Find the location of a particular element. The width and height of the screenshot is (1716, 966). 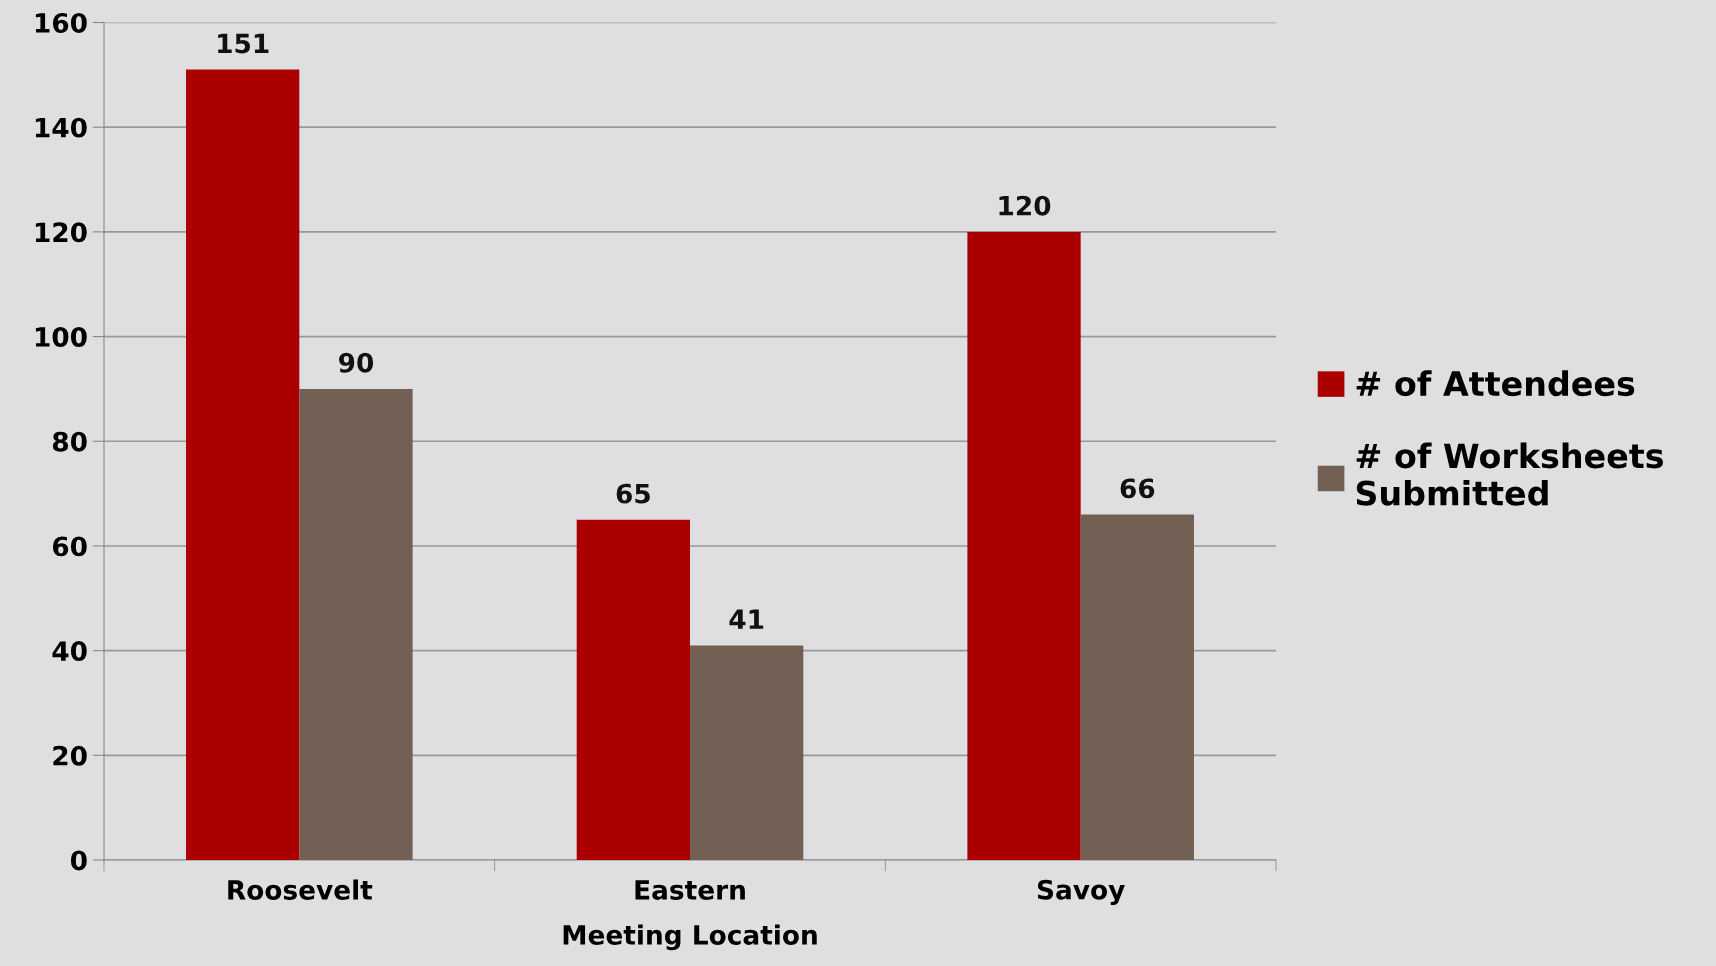

y-tick-label: 80 is located at coordinates (69, 441).